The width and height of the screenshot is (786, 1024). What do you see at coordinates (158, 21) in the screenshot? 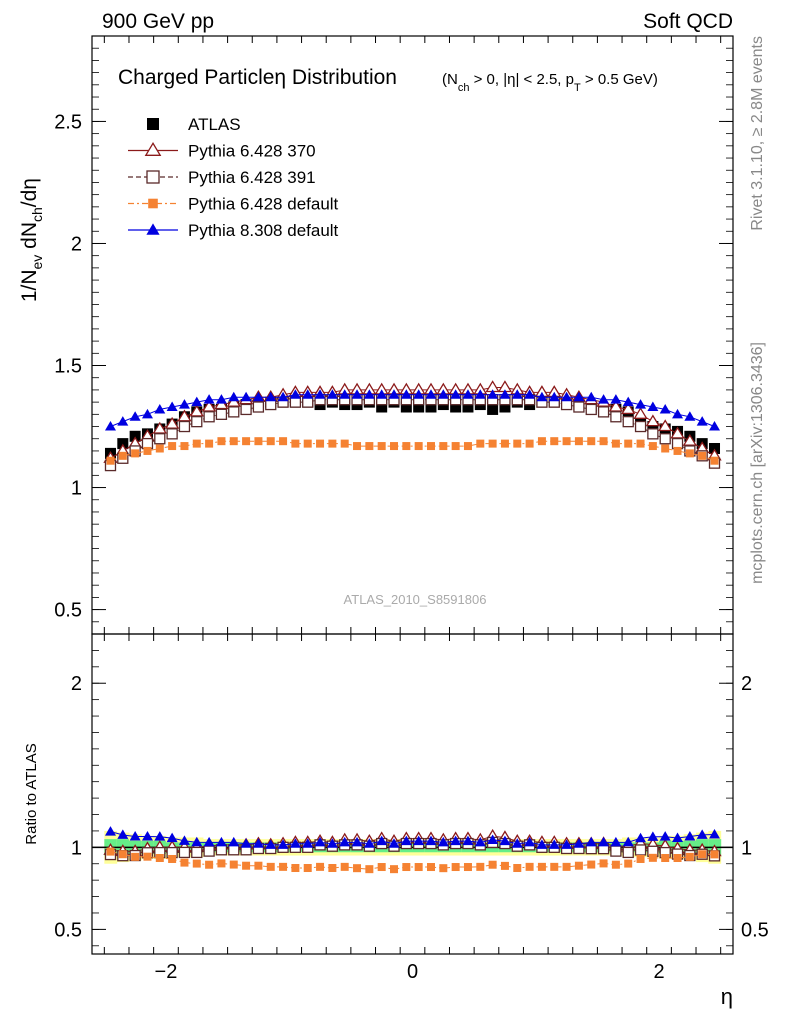
I see `header-left: 900 GeV pp` at bounding box center [158, 21].